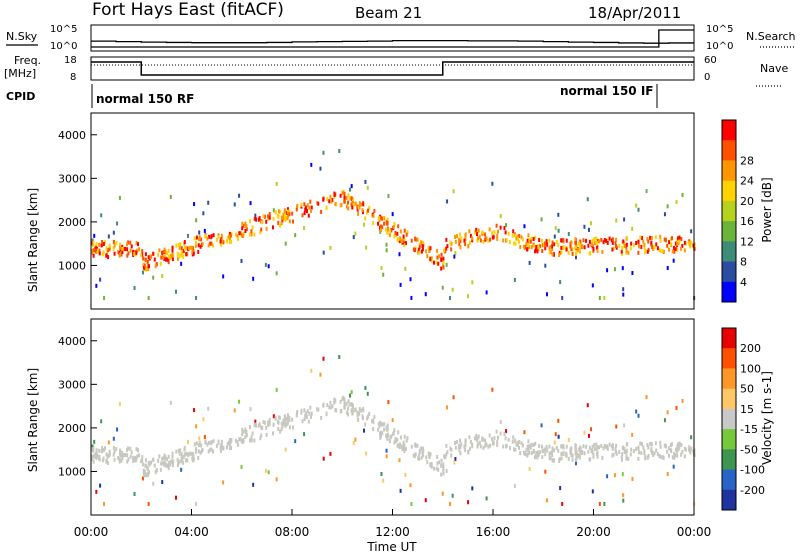 This screenshot has height=558, width=800. What do you see at coordinates (72, 384) in the screenshot?
I see `y-tick-label: 3000` at bounding box center [72, 384].